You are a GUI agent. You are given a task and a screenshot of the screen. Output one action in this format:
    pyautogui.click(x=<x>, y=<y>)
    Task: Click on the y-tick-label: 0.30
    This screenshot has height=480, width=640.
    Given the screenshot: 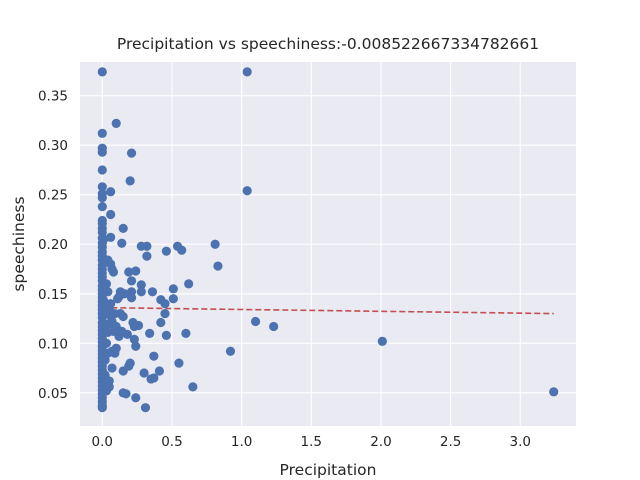 What is the action you would take?
    pyautogui.click(x=53, y=146)
    